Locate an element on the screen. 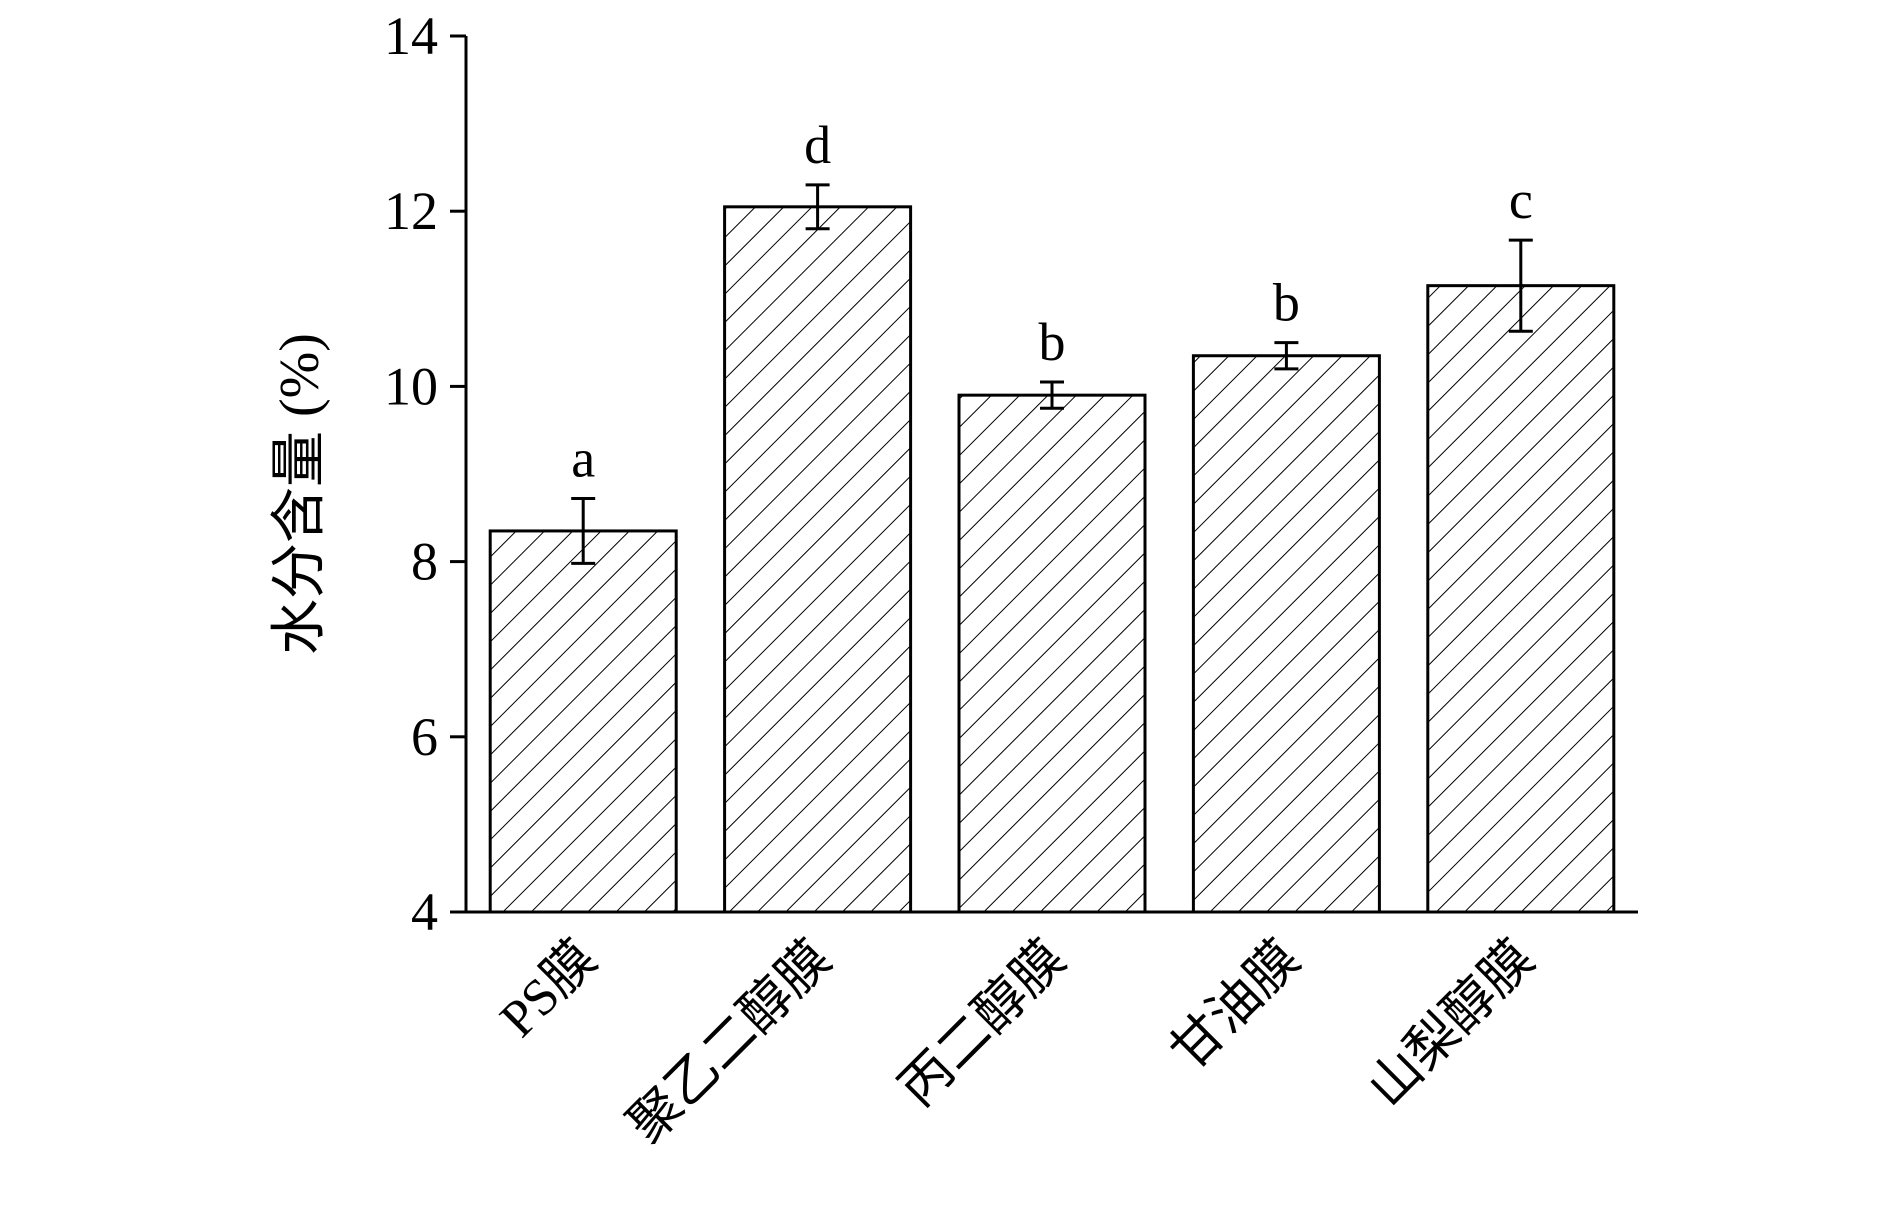 This screenshot has height=1221, width=1890. y-tick-label: 10 is located at coordinates (411, 386).